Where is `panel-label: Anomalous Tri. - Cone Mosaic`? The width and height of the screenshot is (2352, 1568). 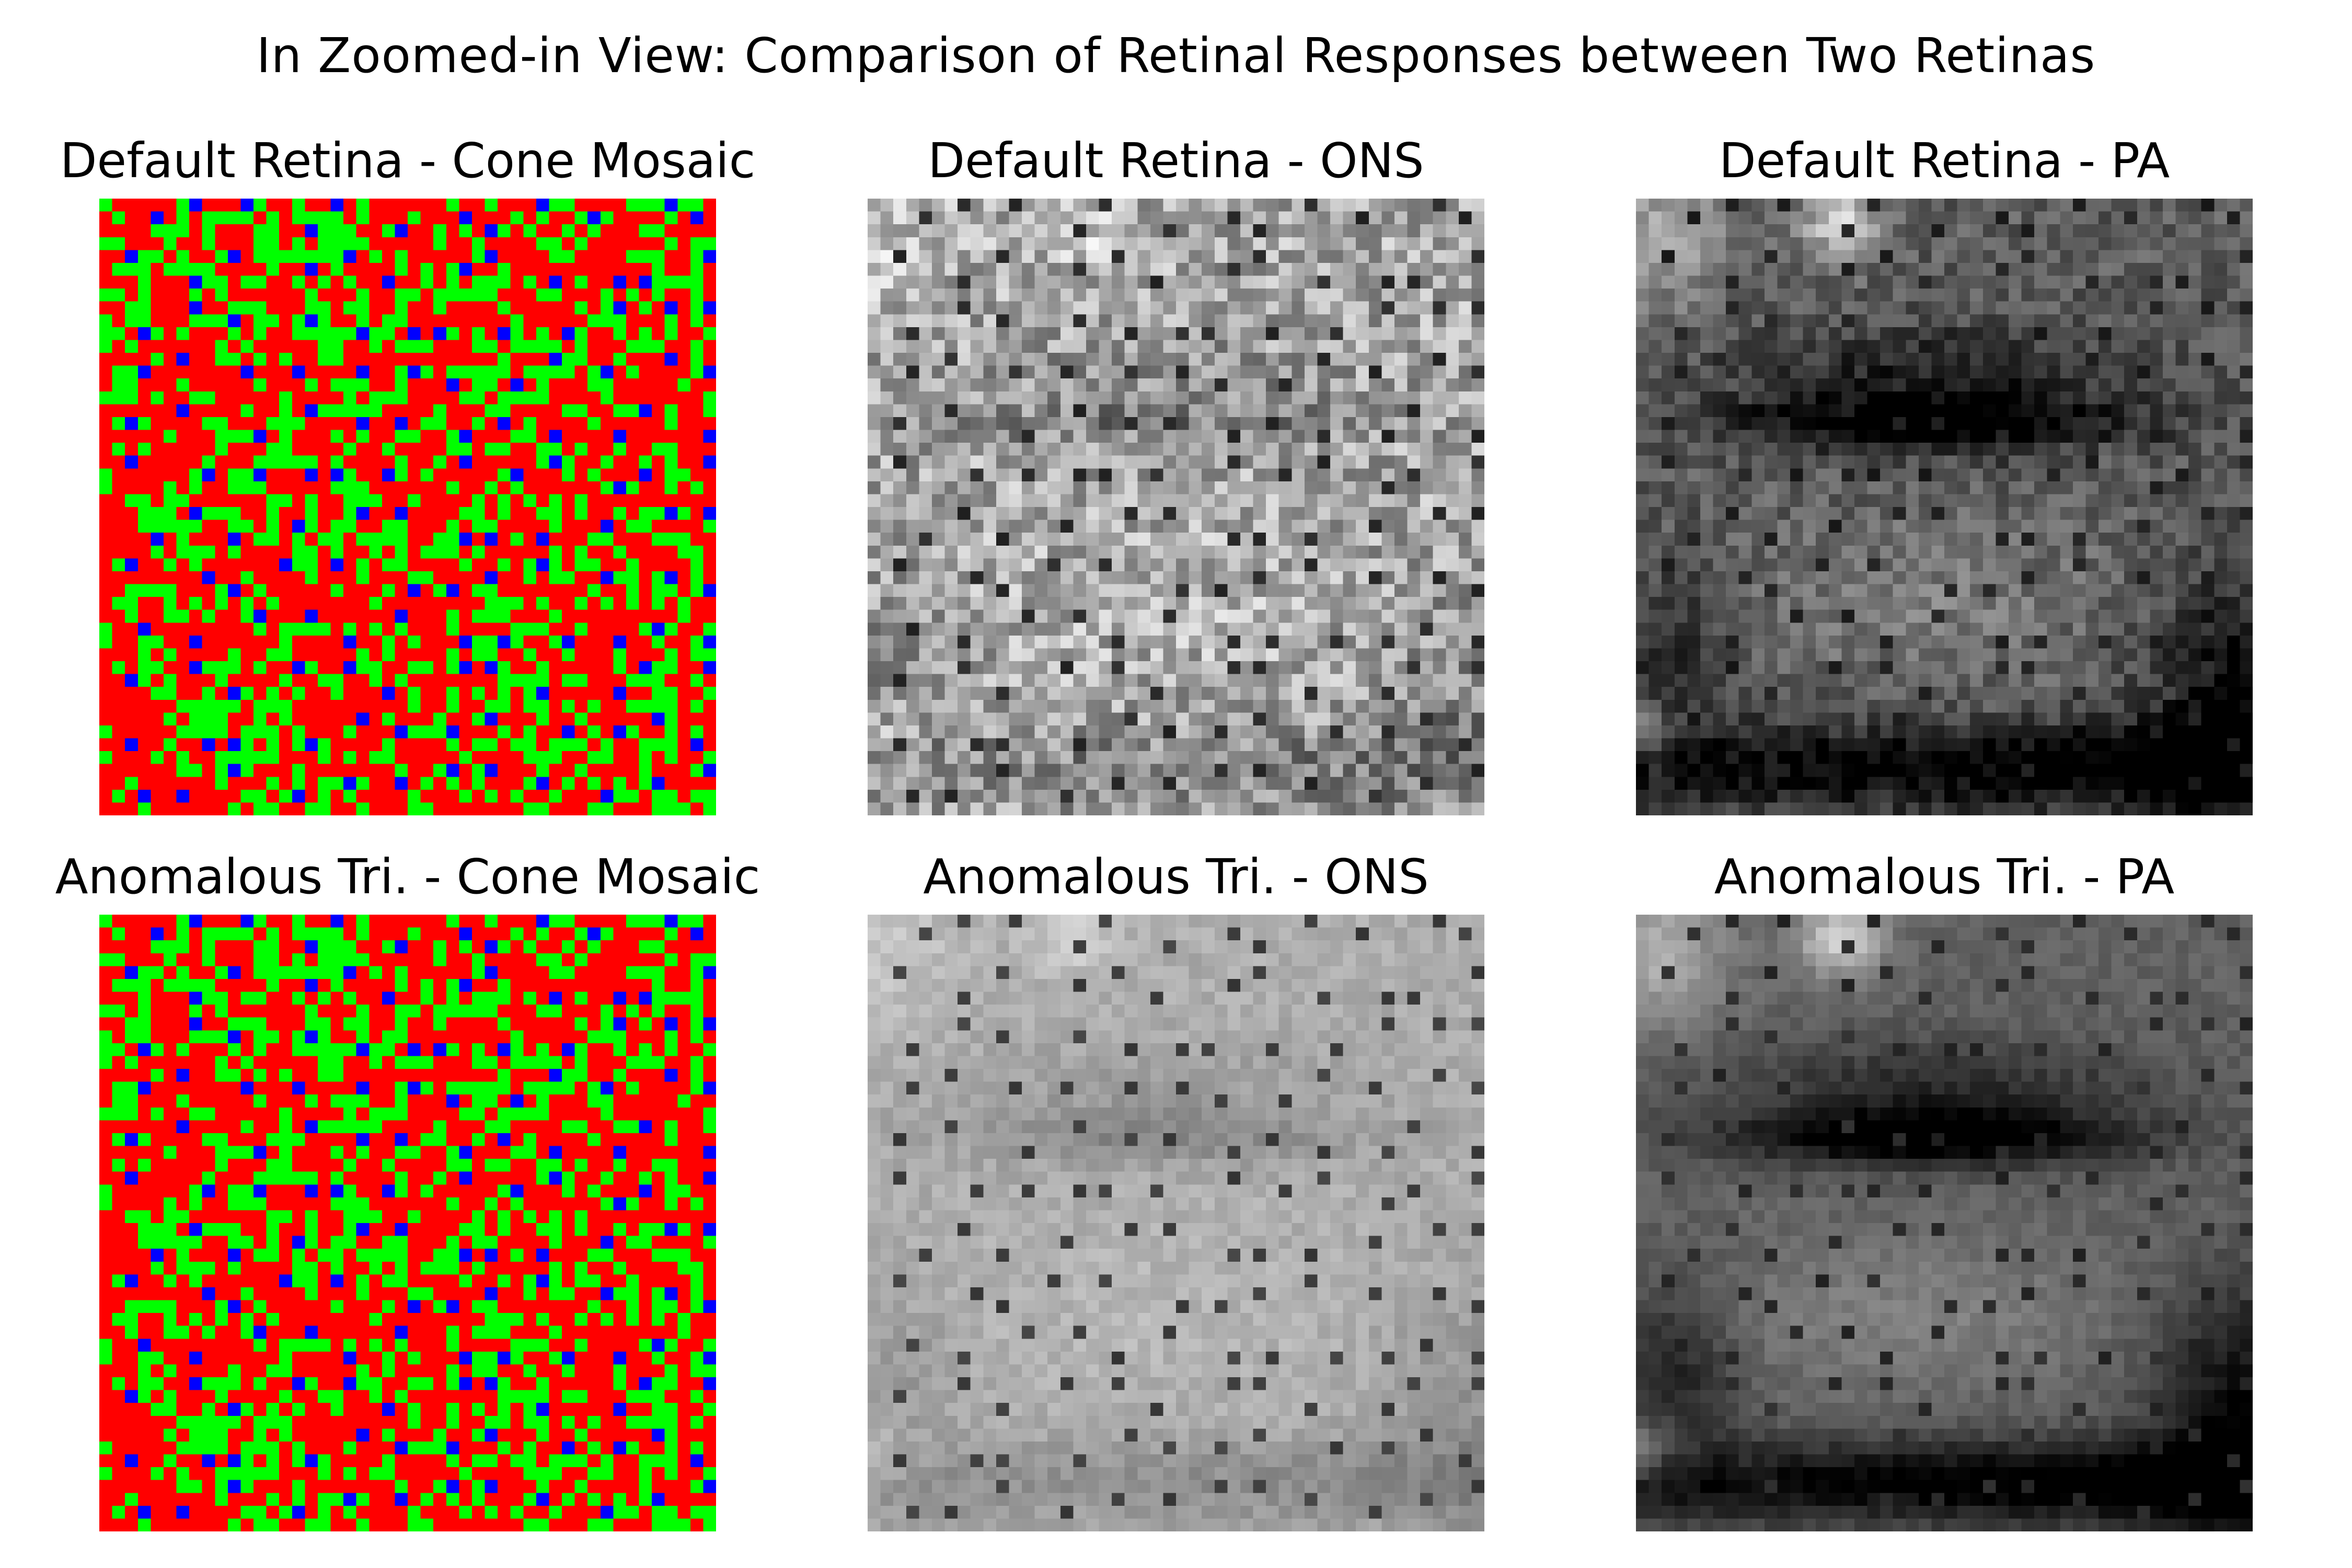 panel-label: Anomalous Tri. - Cone Mosaic is located at coordinates (407, 877).